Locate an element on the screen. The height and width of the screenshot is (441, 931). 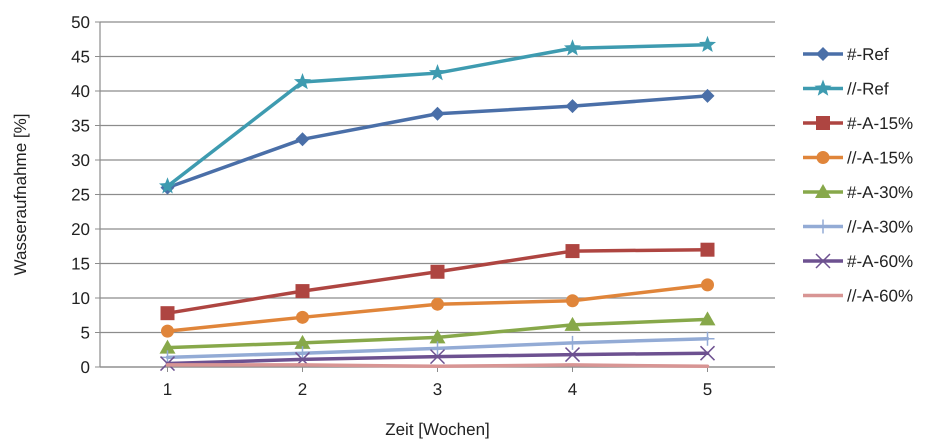
x-tick-label: 5 is located at coordinates (707, 389).